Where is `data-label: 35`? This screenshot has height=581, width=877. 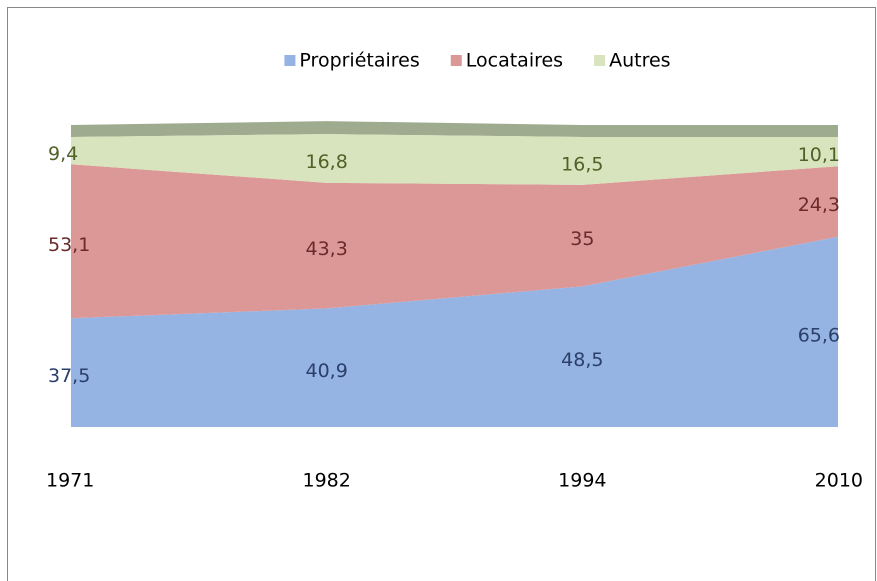
data-label: 35 is located at coordinates (582, 239).